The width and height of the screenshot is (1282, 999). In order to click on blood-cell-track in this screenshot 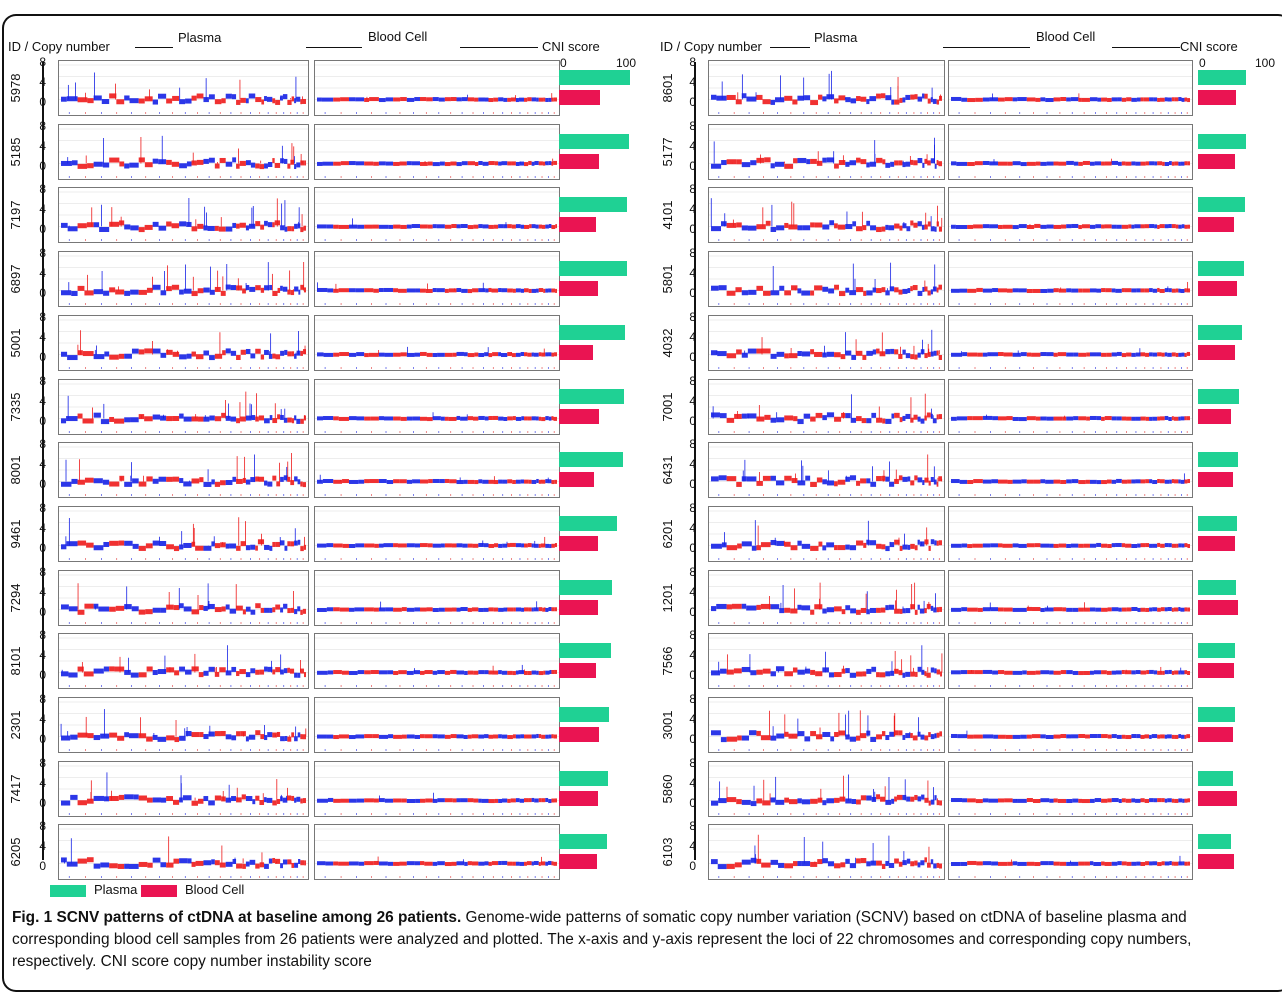, I will do `click(437, 788)`.